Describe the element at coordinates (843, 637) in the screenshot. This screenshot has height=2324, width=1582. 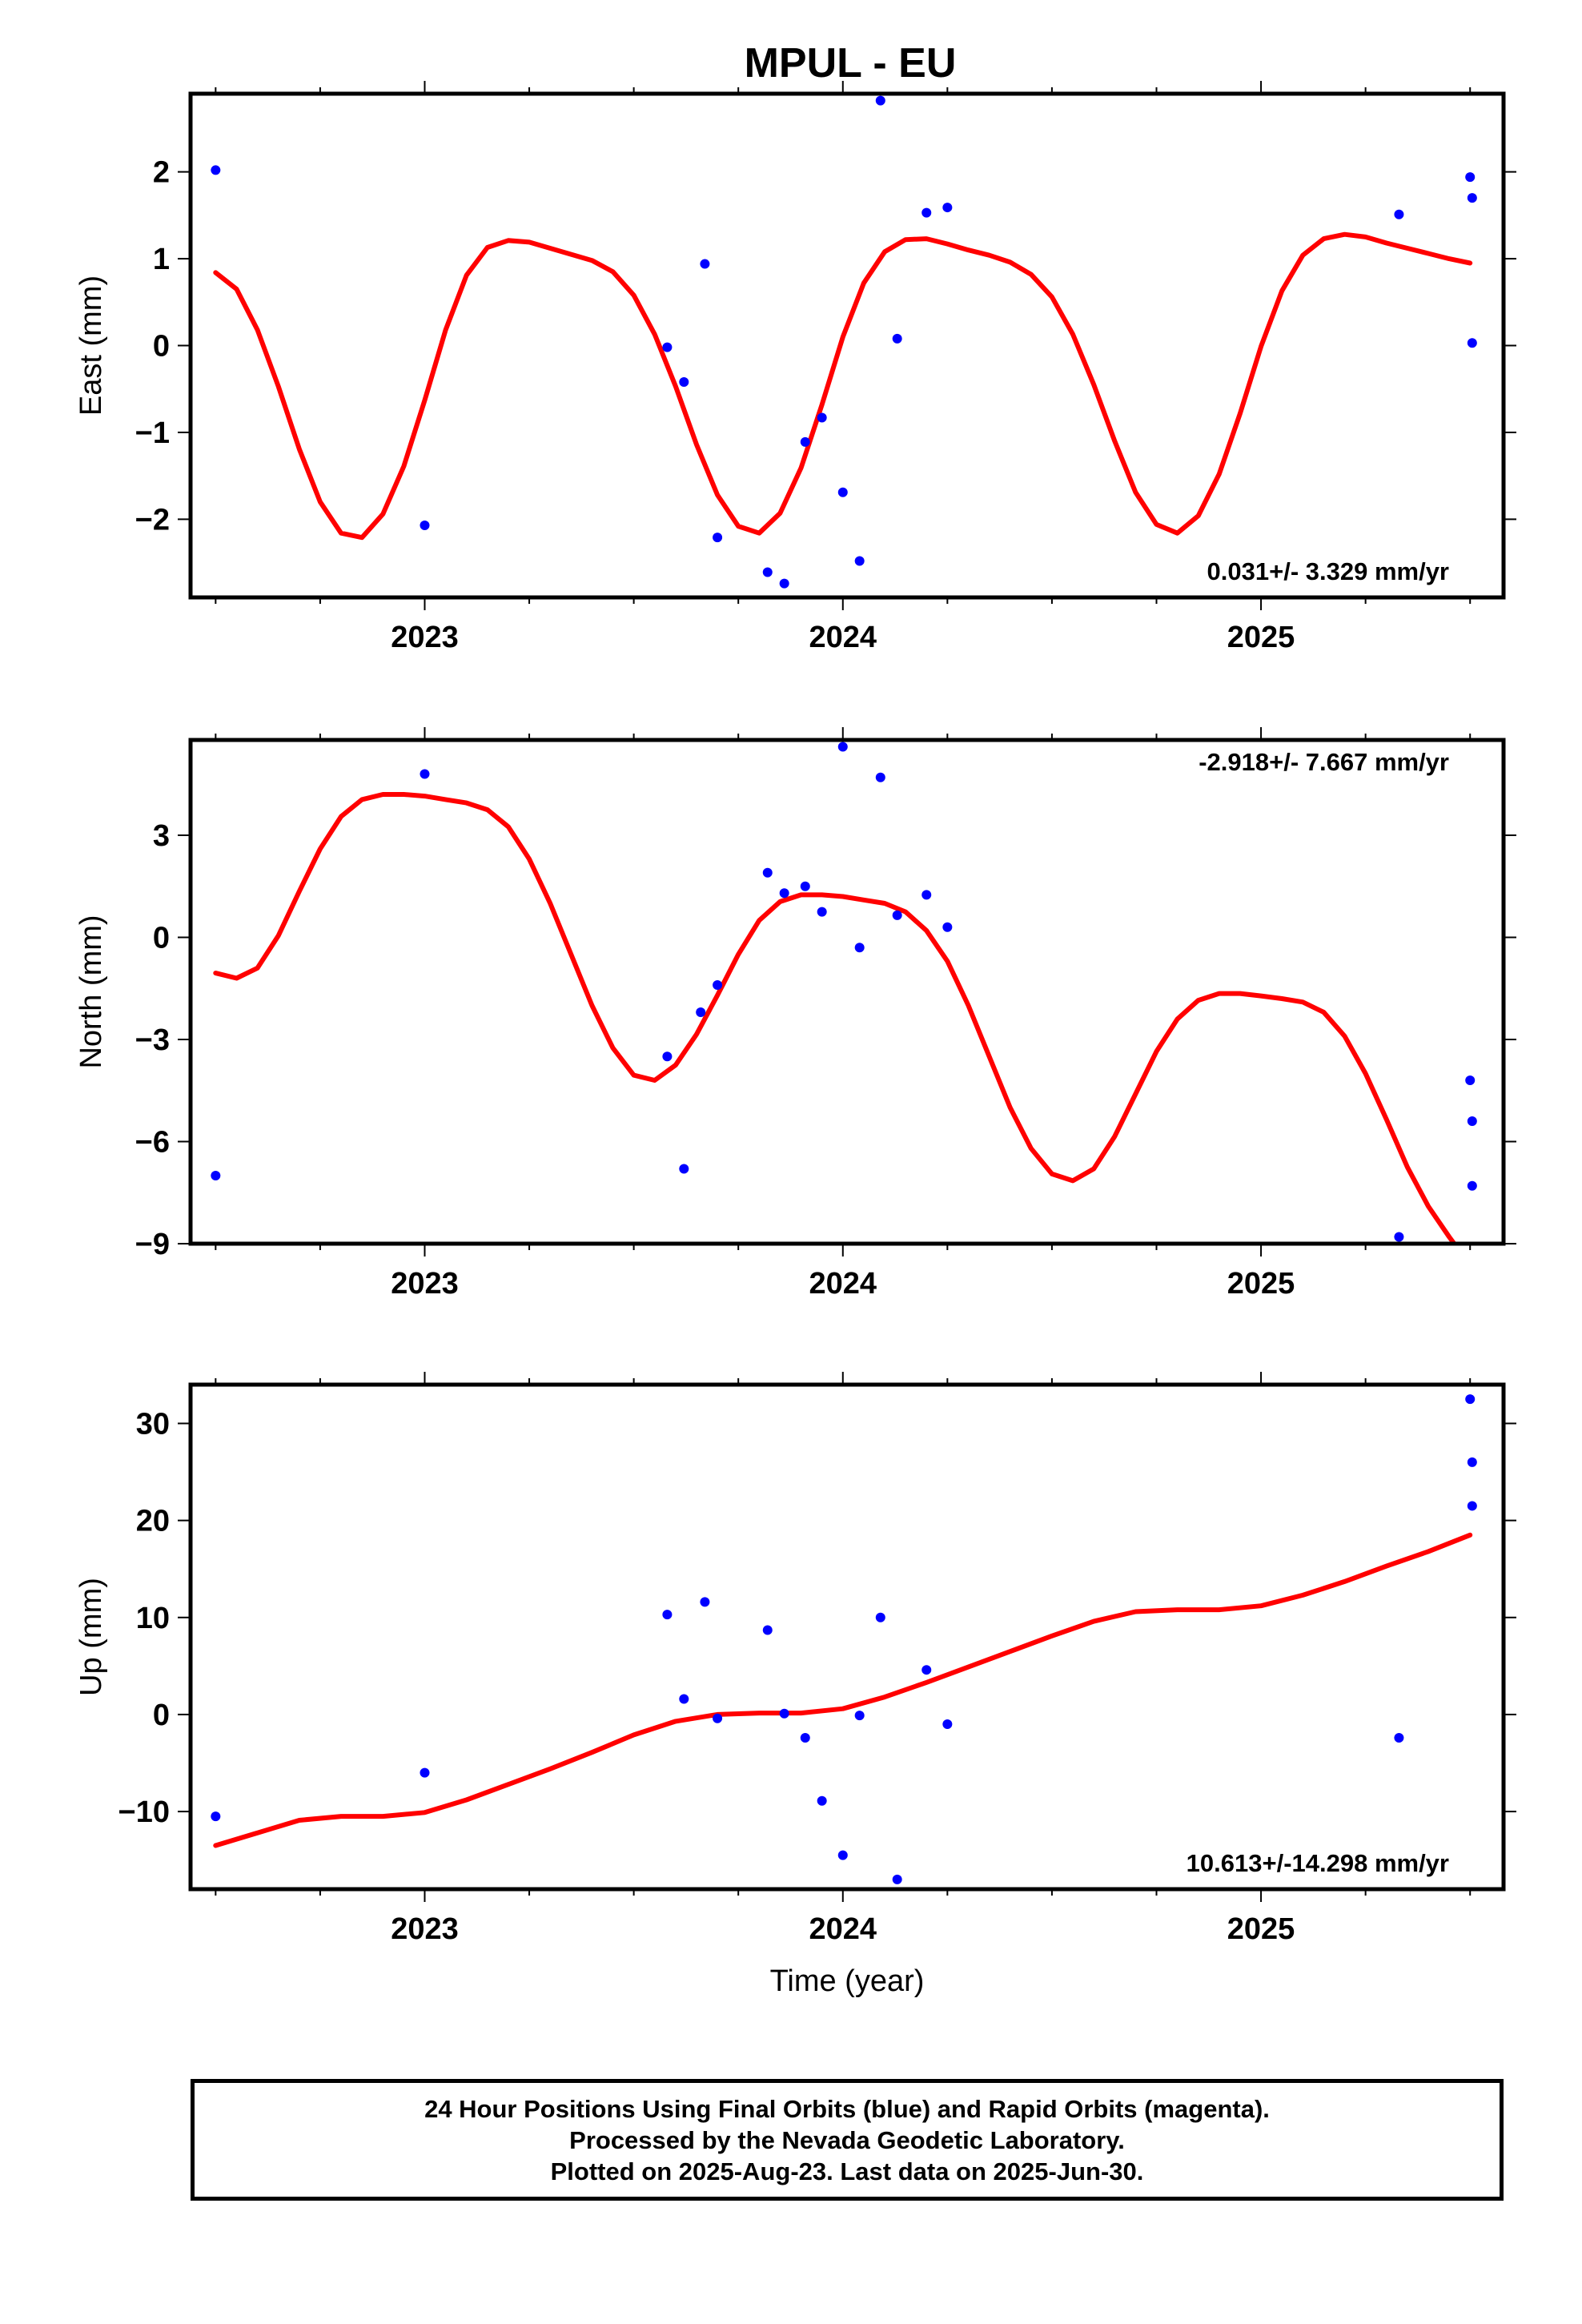
I see `east-x-tick-label: 2024` at that location.